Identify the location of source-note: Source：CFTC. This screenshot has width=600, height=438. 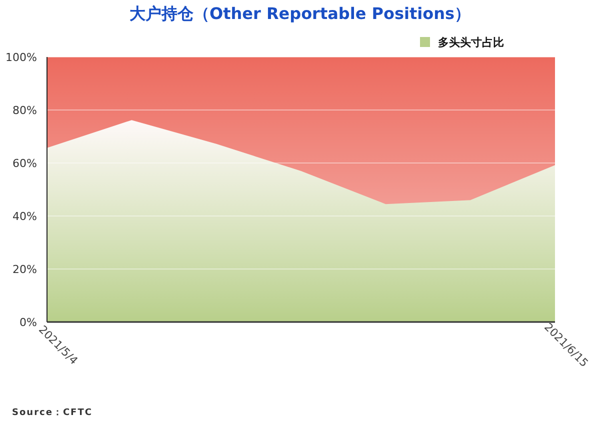
(52, 413).